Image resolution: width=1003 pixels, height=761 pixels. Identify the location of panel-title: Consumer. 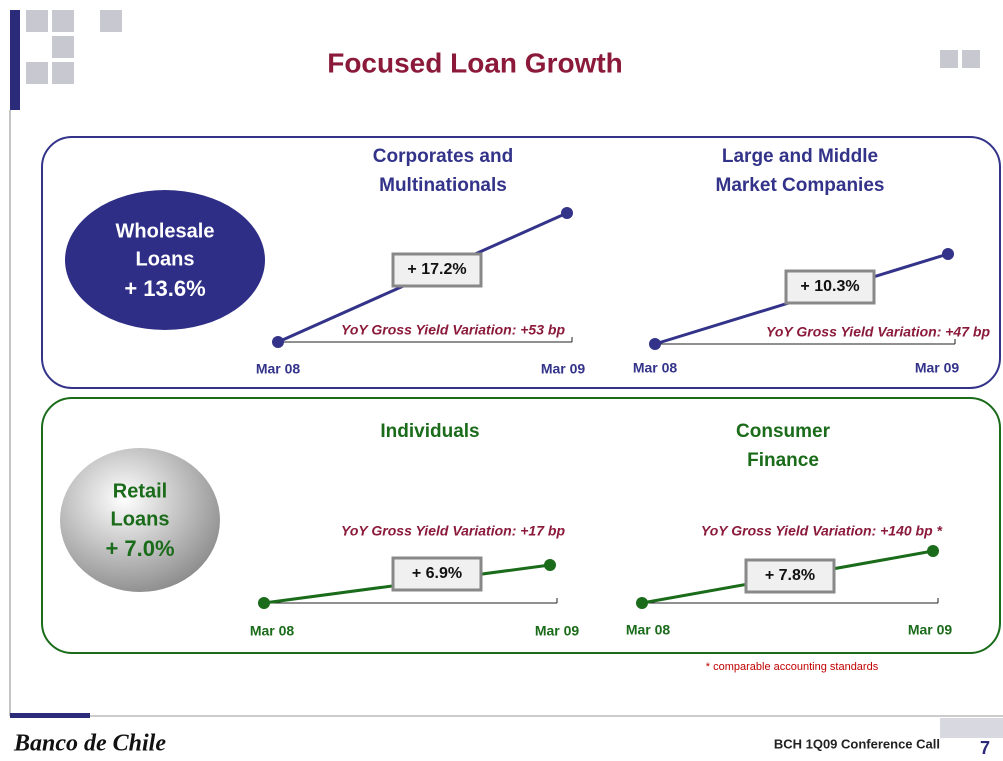
(783, 431).